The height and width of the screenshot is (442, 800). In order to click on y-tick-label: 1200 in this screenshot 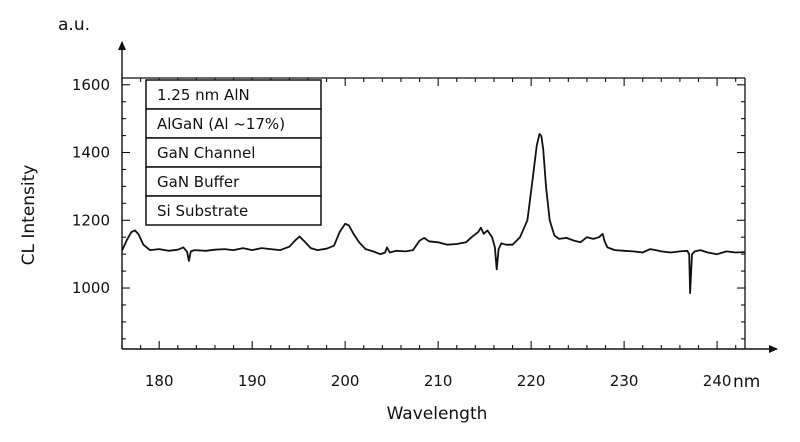, I will do `click(91, 220)`.